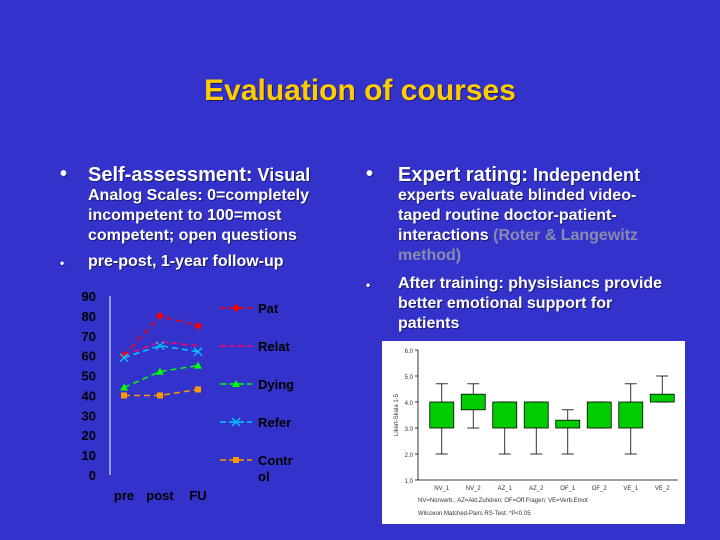 The height and width of the screenshot is (540, 720). I want to click on x-tick-label: NV_2, so click(474, 489).